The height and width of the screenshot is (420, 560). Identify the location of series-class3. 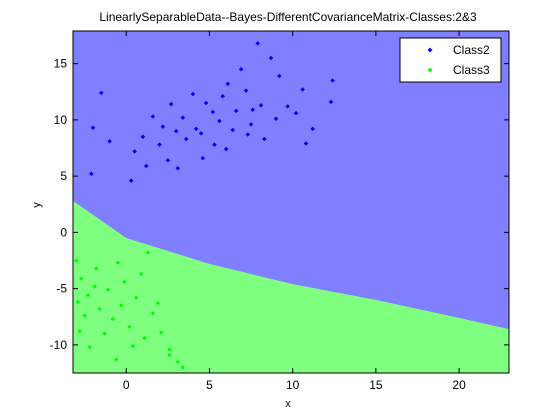
(129, 310).